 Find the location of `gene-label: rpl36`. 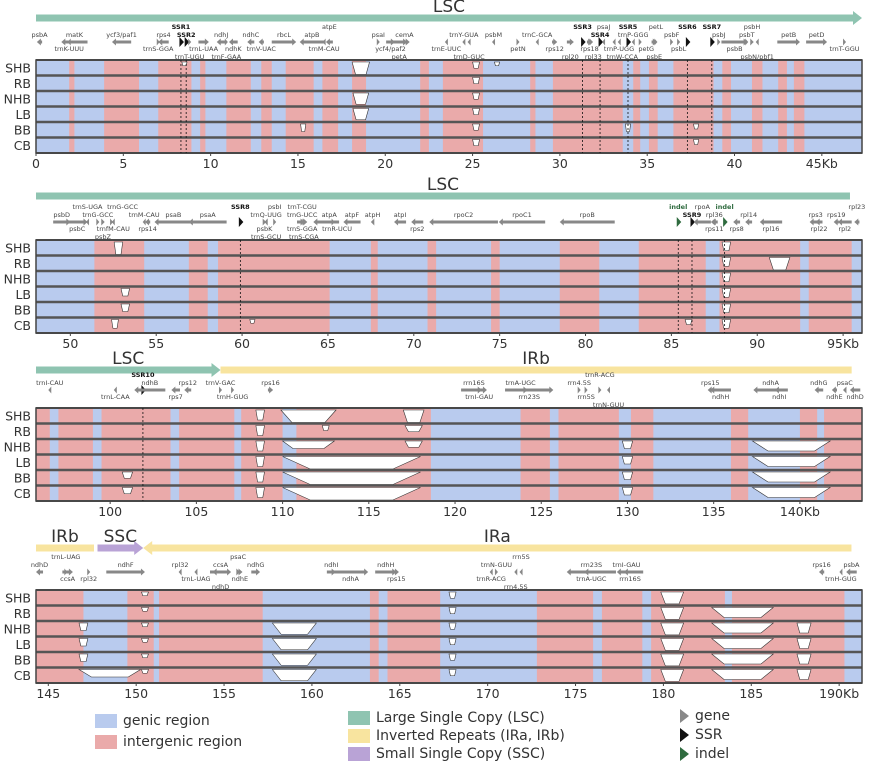

gene-label: rpl36 is located at coordinates (714, 215).